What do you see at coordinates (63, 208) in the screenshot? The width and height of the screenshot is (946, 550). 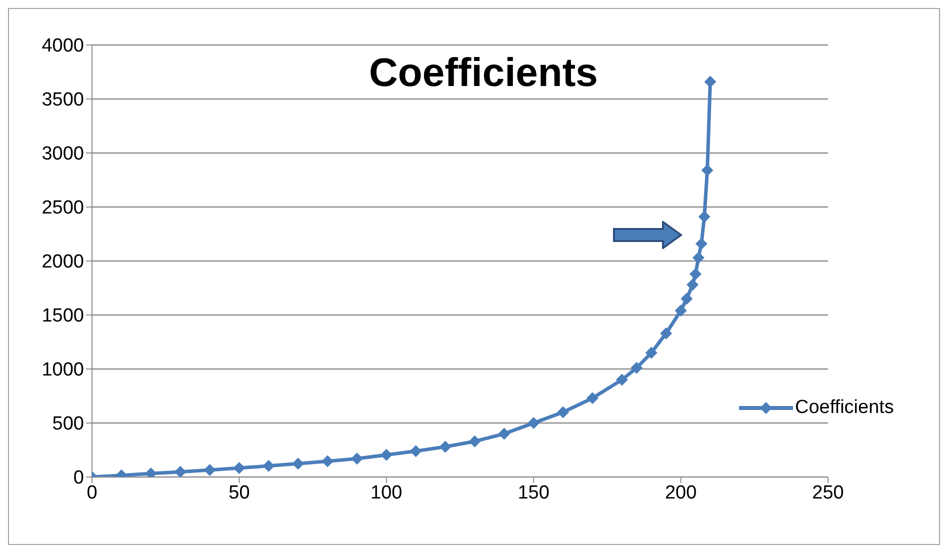 I see `y-tick-label: 2500` at bounding box center [63, 208].